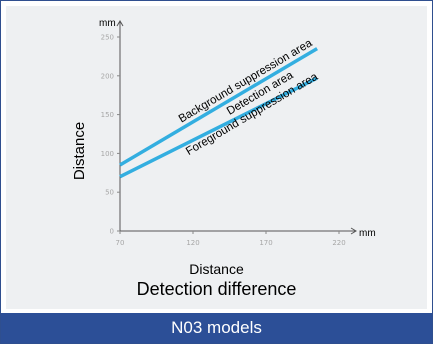 This screenshot has width=433, height=344. Describe the element at coordinates (107, 115) in the screenshot. I see `y-tick-label: 150` at that location.